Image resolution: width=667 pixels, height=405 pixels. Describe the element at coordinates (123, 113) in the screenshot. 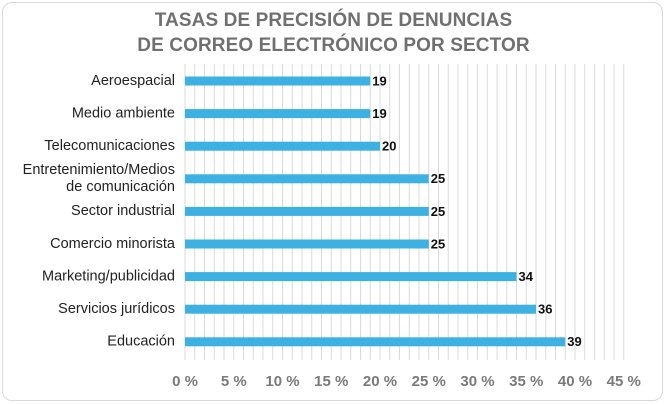

I see `category-label: Medio ambiente` at that location.